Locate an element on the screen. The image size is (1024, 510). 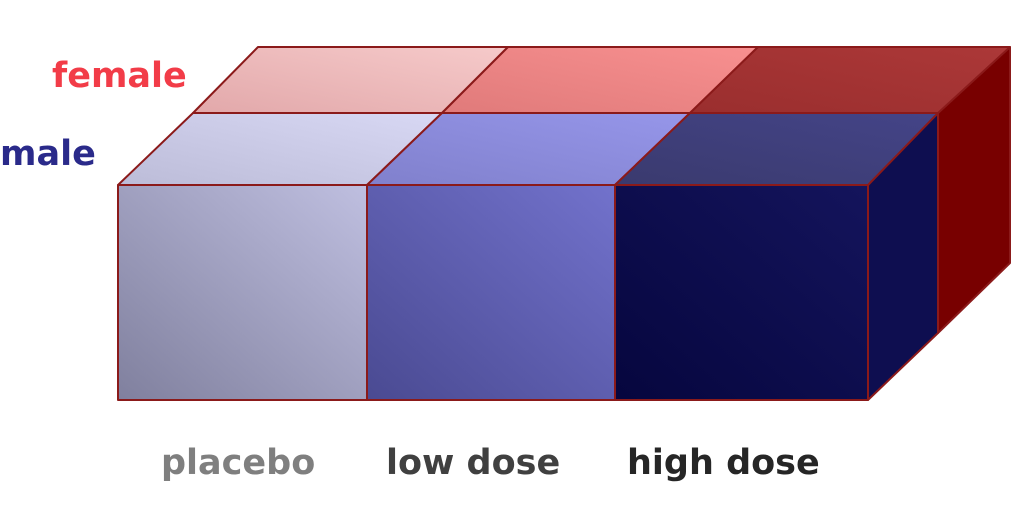
column-label-low-dose: low dose is located at coordinates (473, 463).